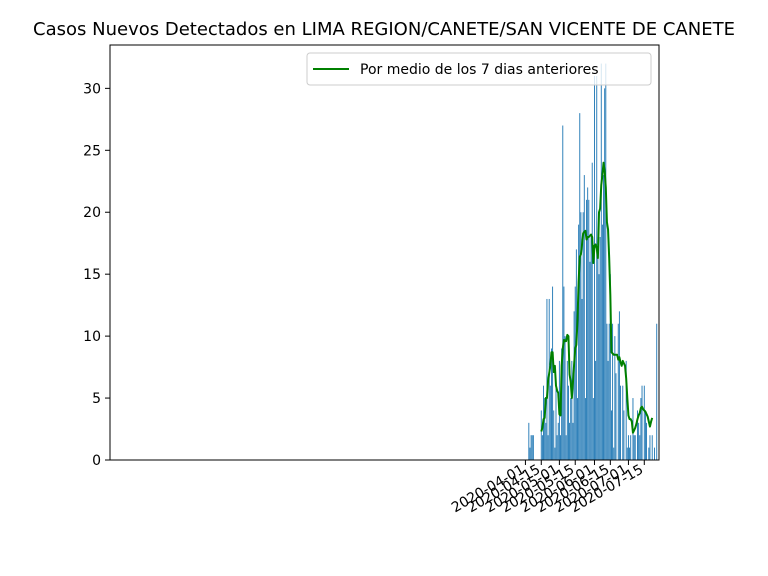  I want to click on y-tick-label: 20, so click(92, 213).